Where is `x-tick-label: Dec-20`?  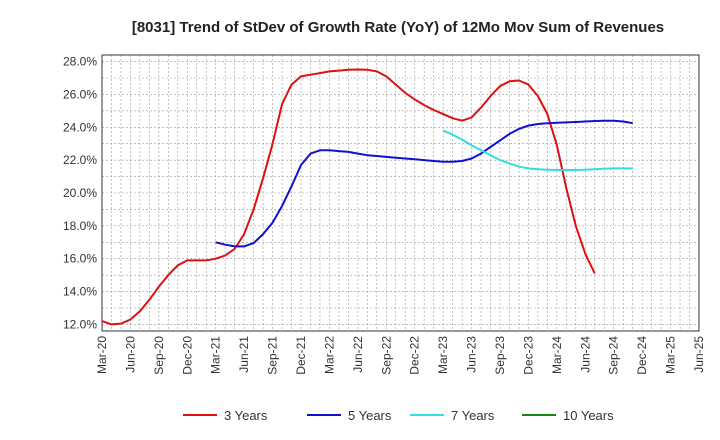 x-tick-label: Dec-20 is located at coordinates (187, 355).